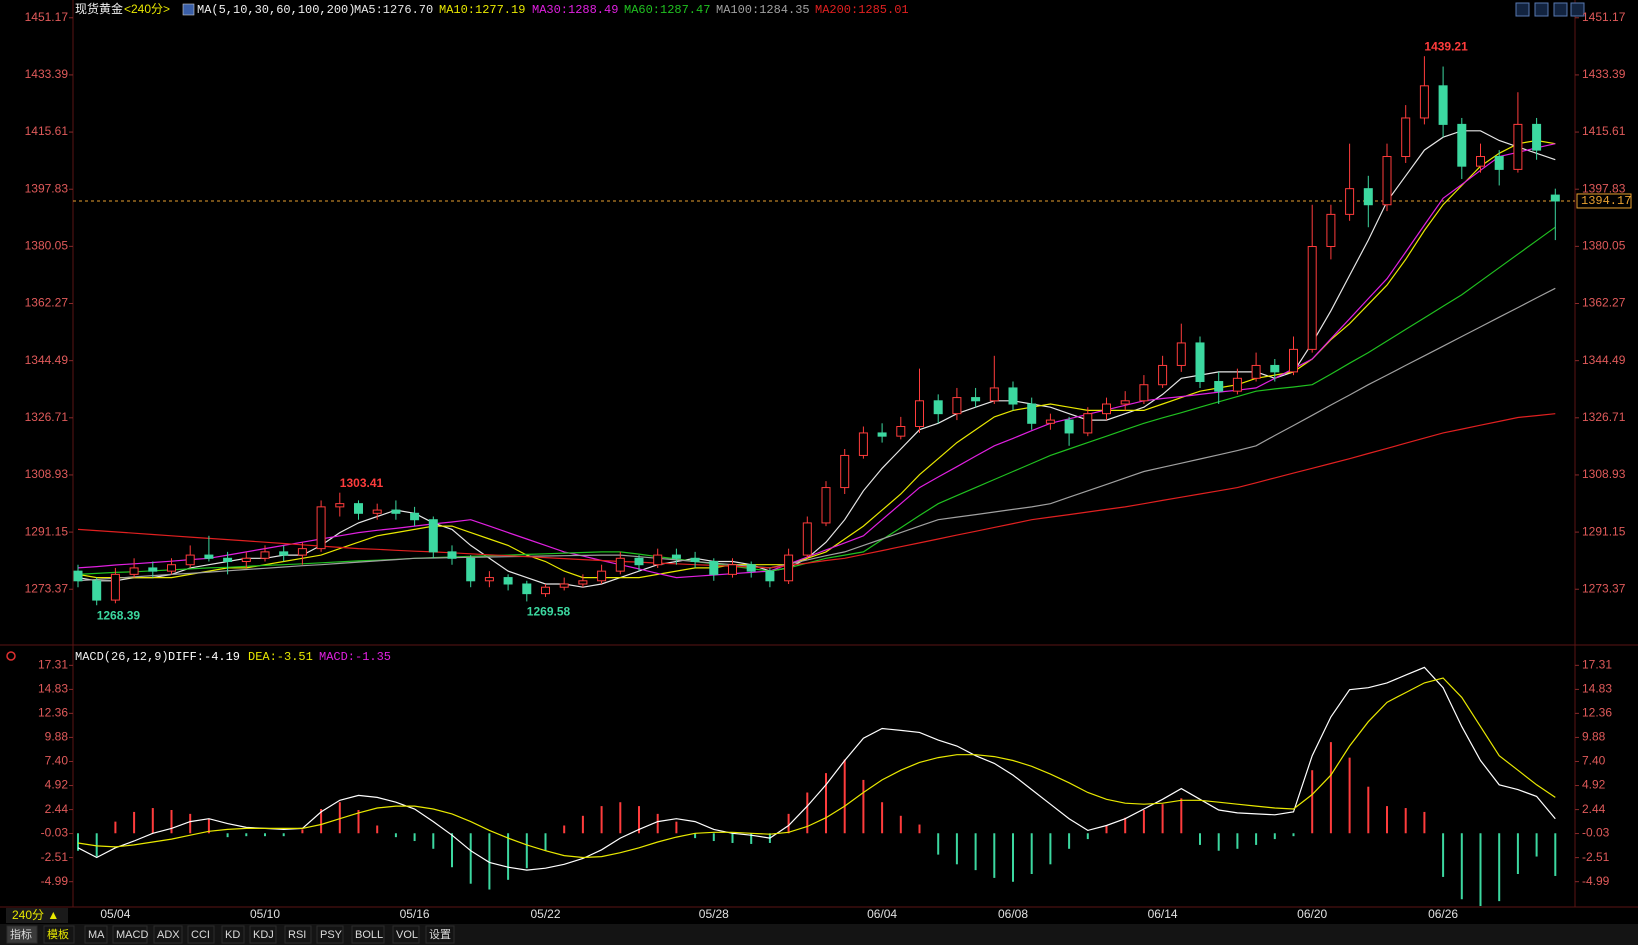 The width and height of the screenshot is (1638, 945). What do you see at coordinates (47, 474) in the screenshot?
I see `y-tick-label: 1308.93` at bounding box center [47, 474].